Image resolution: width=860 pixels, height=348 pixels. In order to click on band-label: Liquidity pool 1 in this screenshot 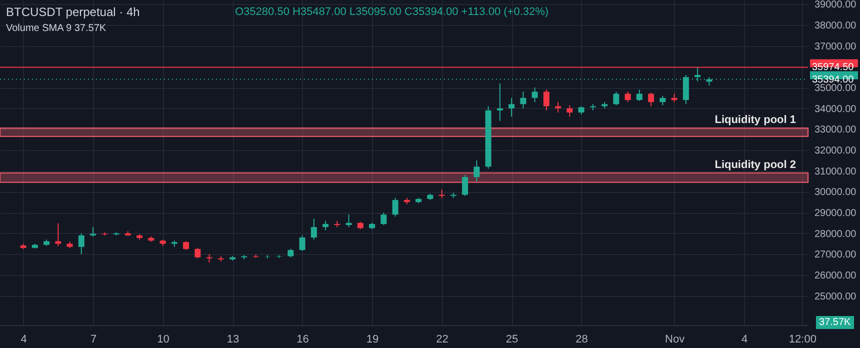, I will do `click(755, 120)`.